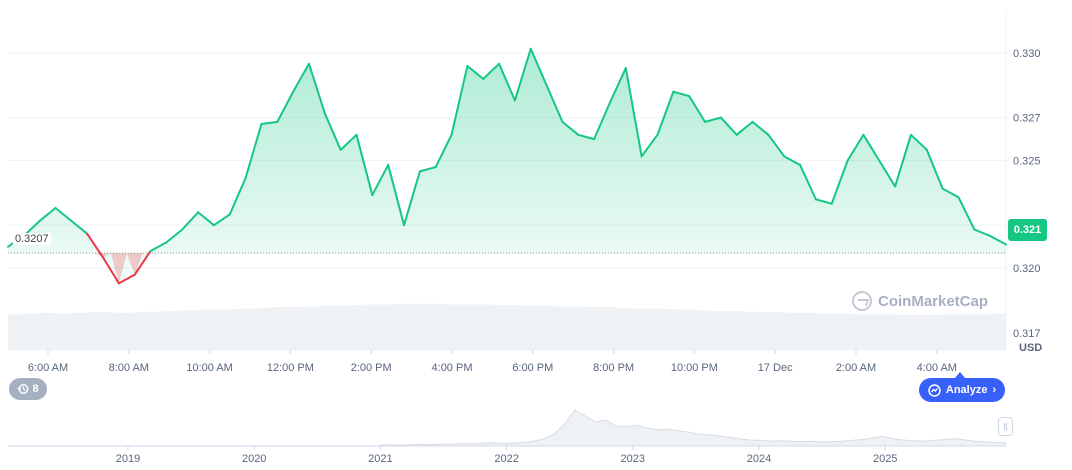  What do you see at coordinates (693, 428) in the screenshot?
I see `navigator-history-area` at bounding box center [693, 428].